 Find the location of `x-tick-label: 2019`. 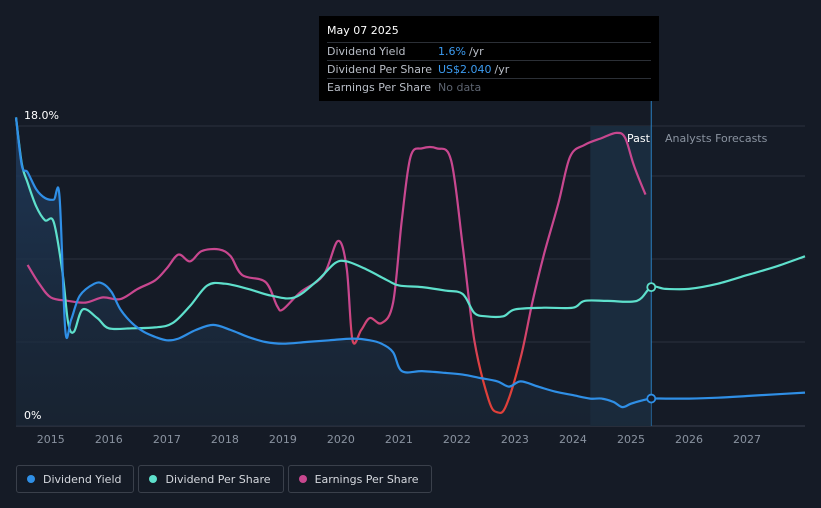

x-tick-label: 2019 is located at coordinates (283, 439).